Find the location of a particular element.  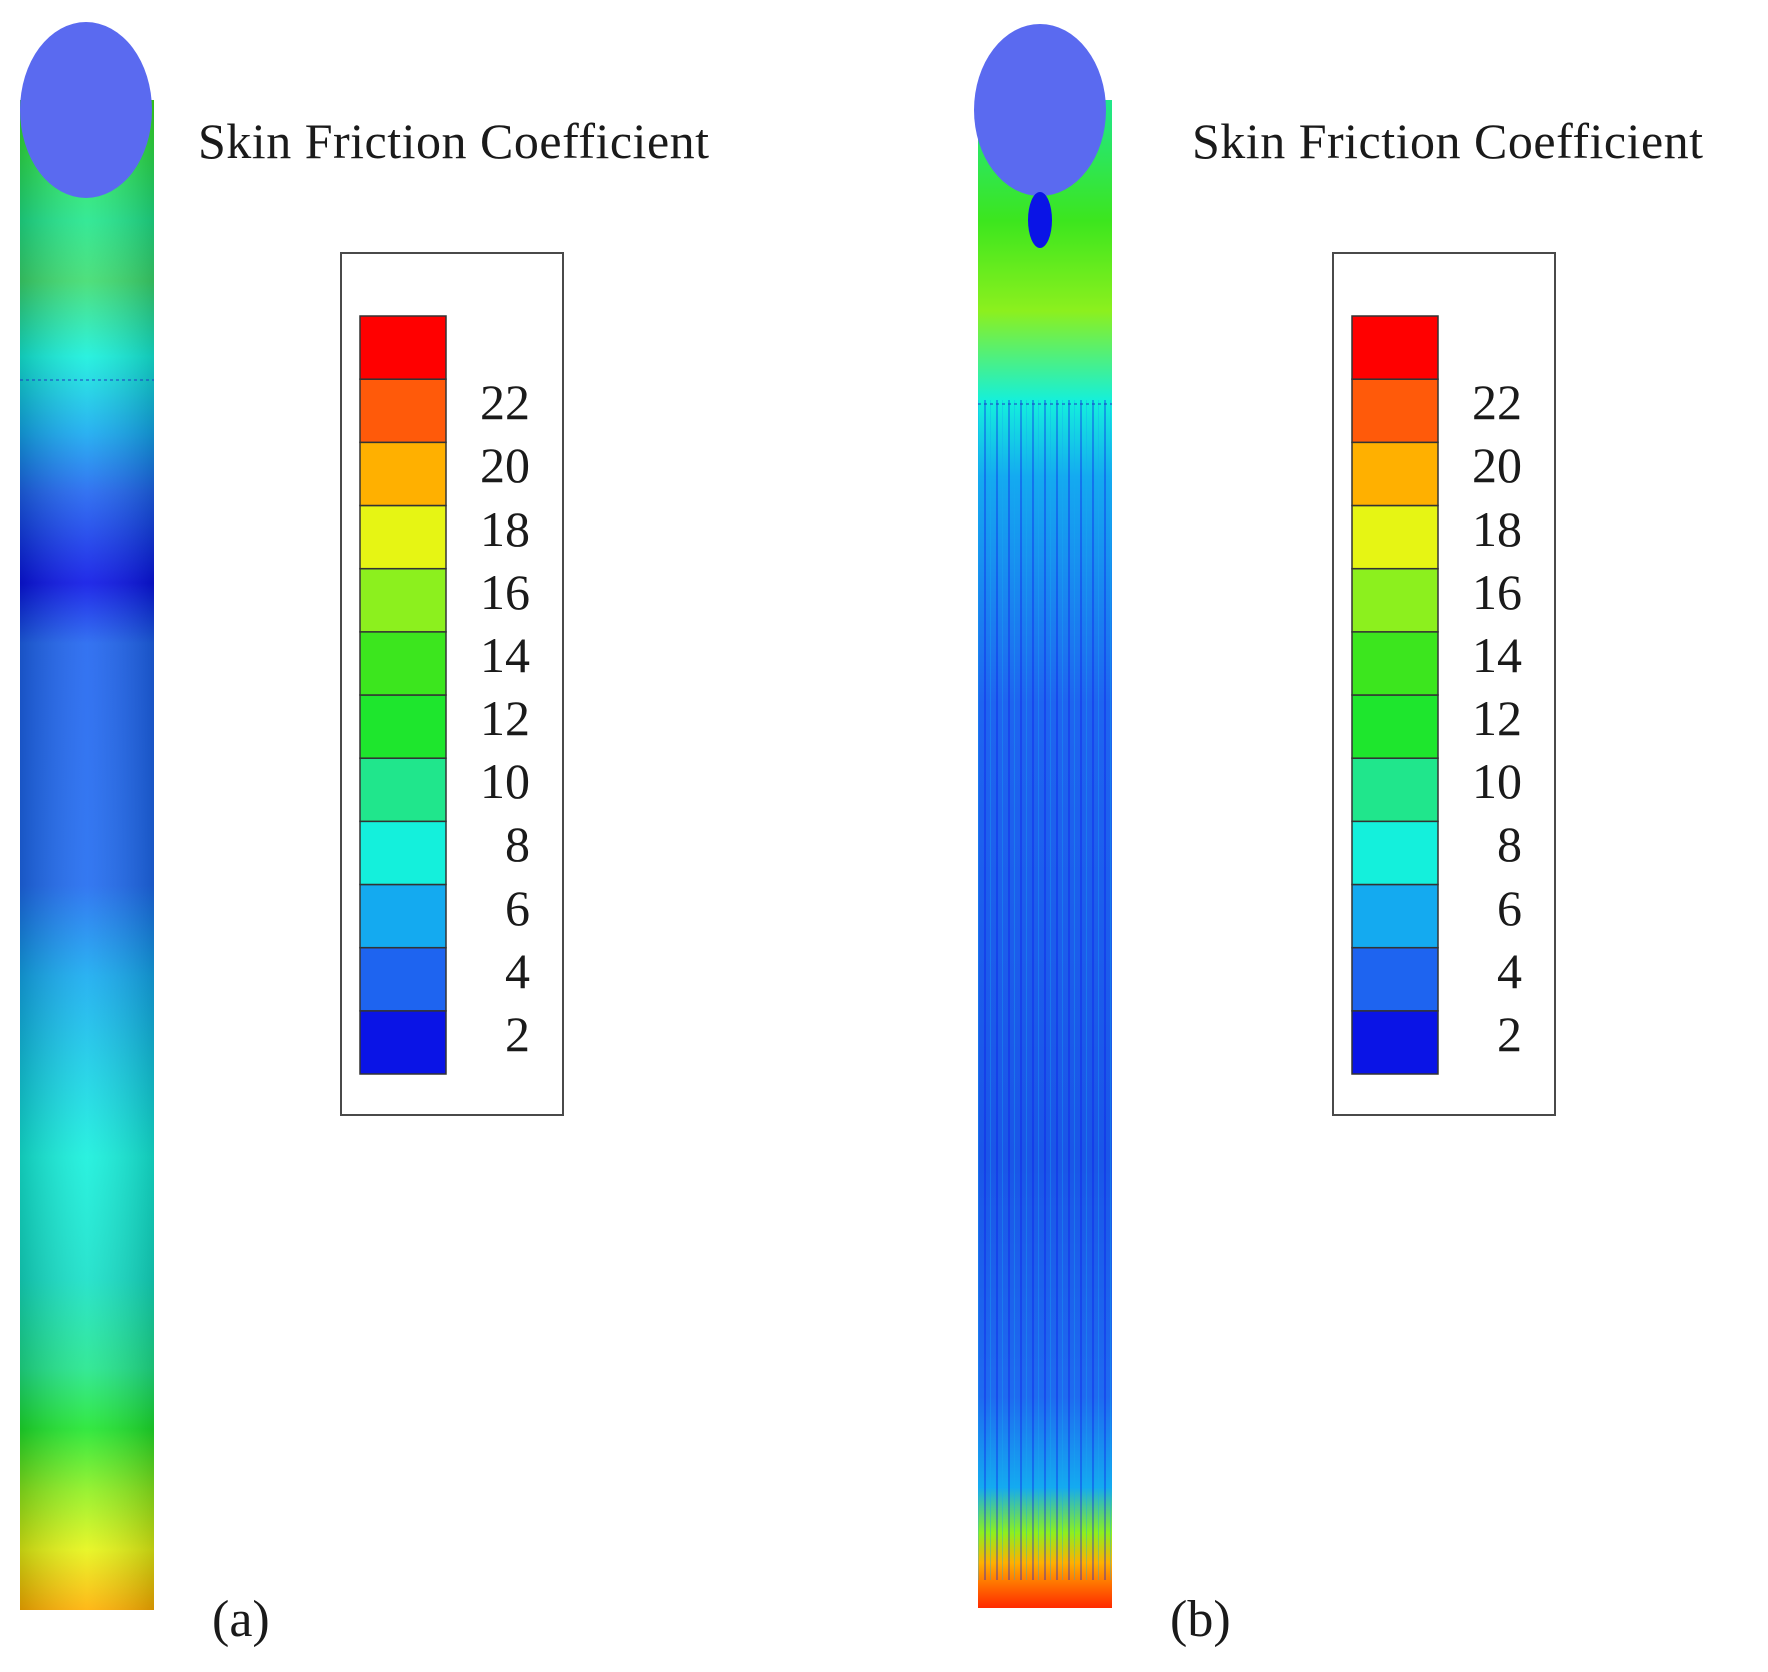

colorbar-legend-a: 2 4 6 8 10 12 14 16 18 20 22 is located at coordinates (452, 684).